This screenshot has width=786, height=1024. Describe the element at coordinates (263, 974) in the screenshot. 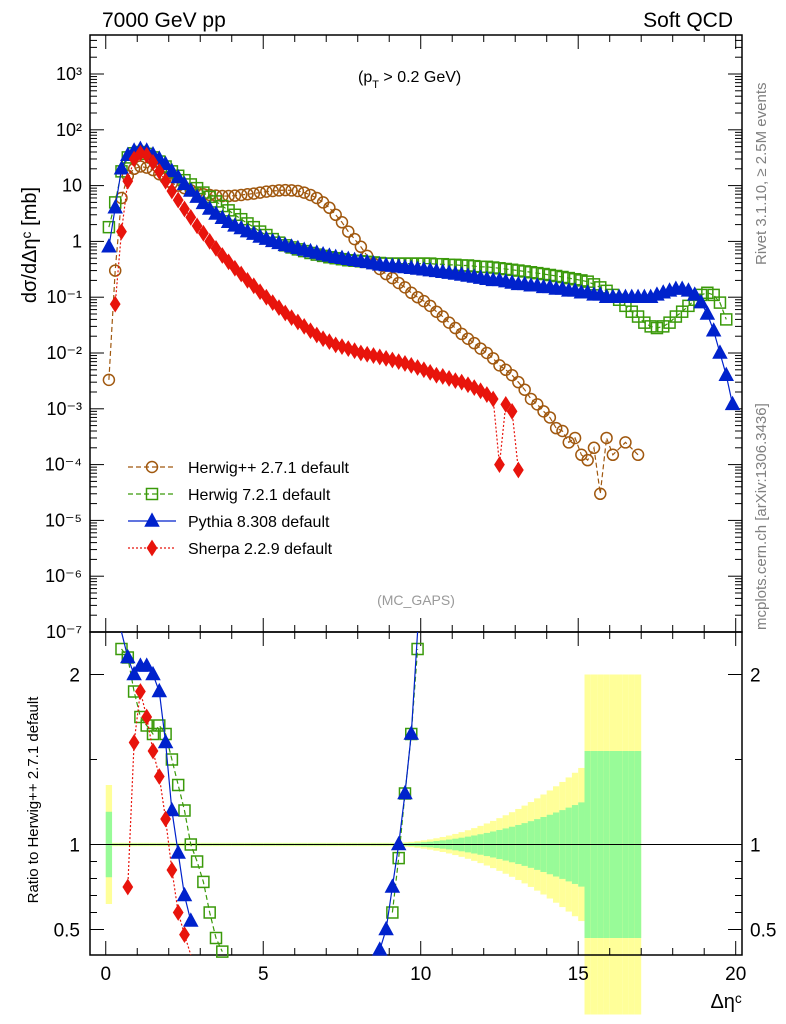

I see `x-tick-label: 5` at that location.